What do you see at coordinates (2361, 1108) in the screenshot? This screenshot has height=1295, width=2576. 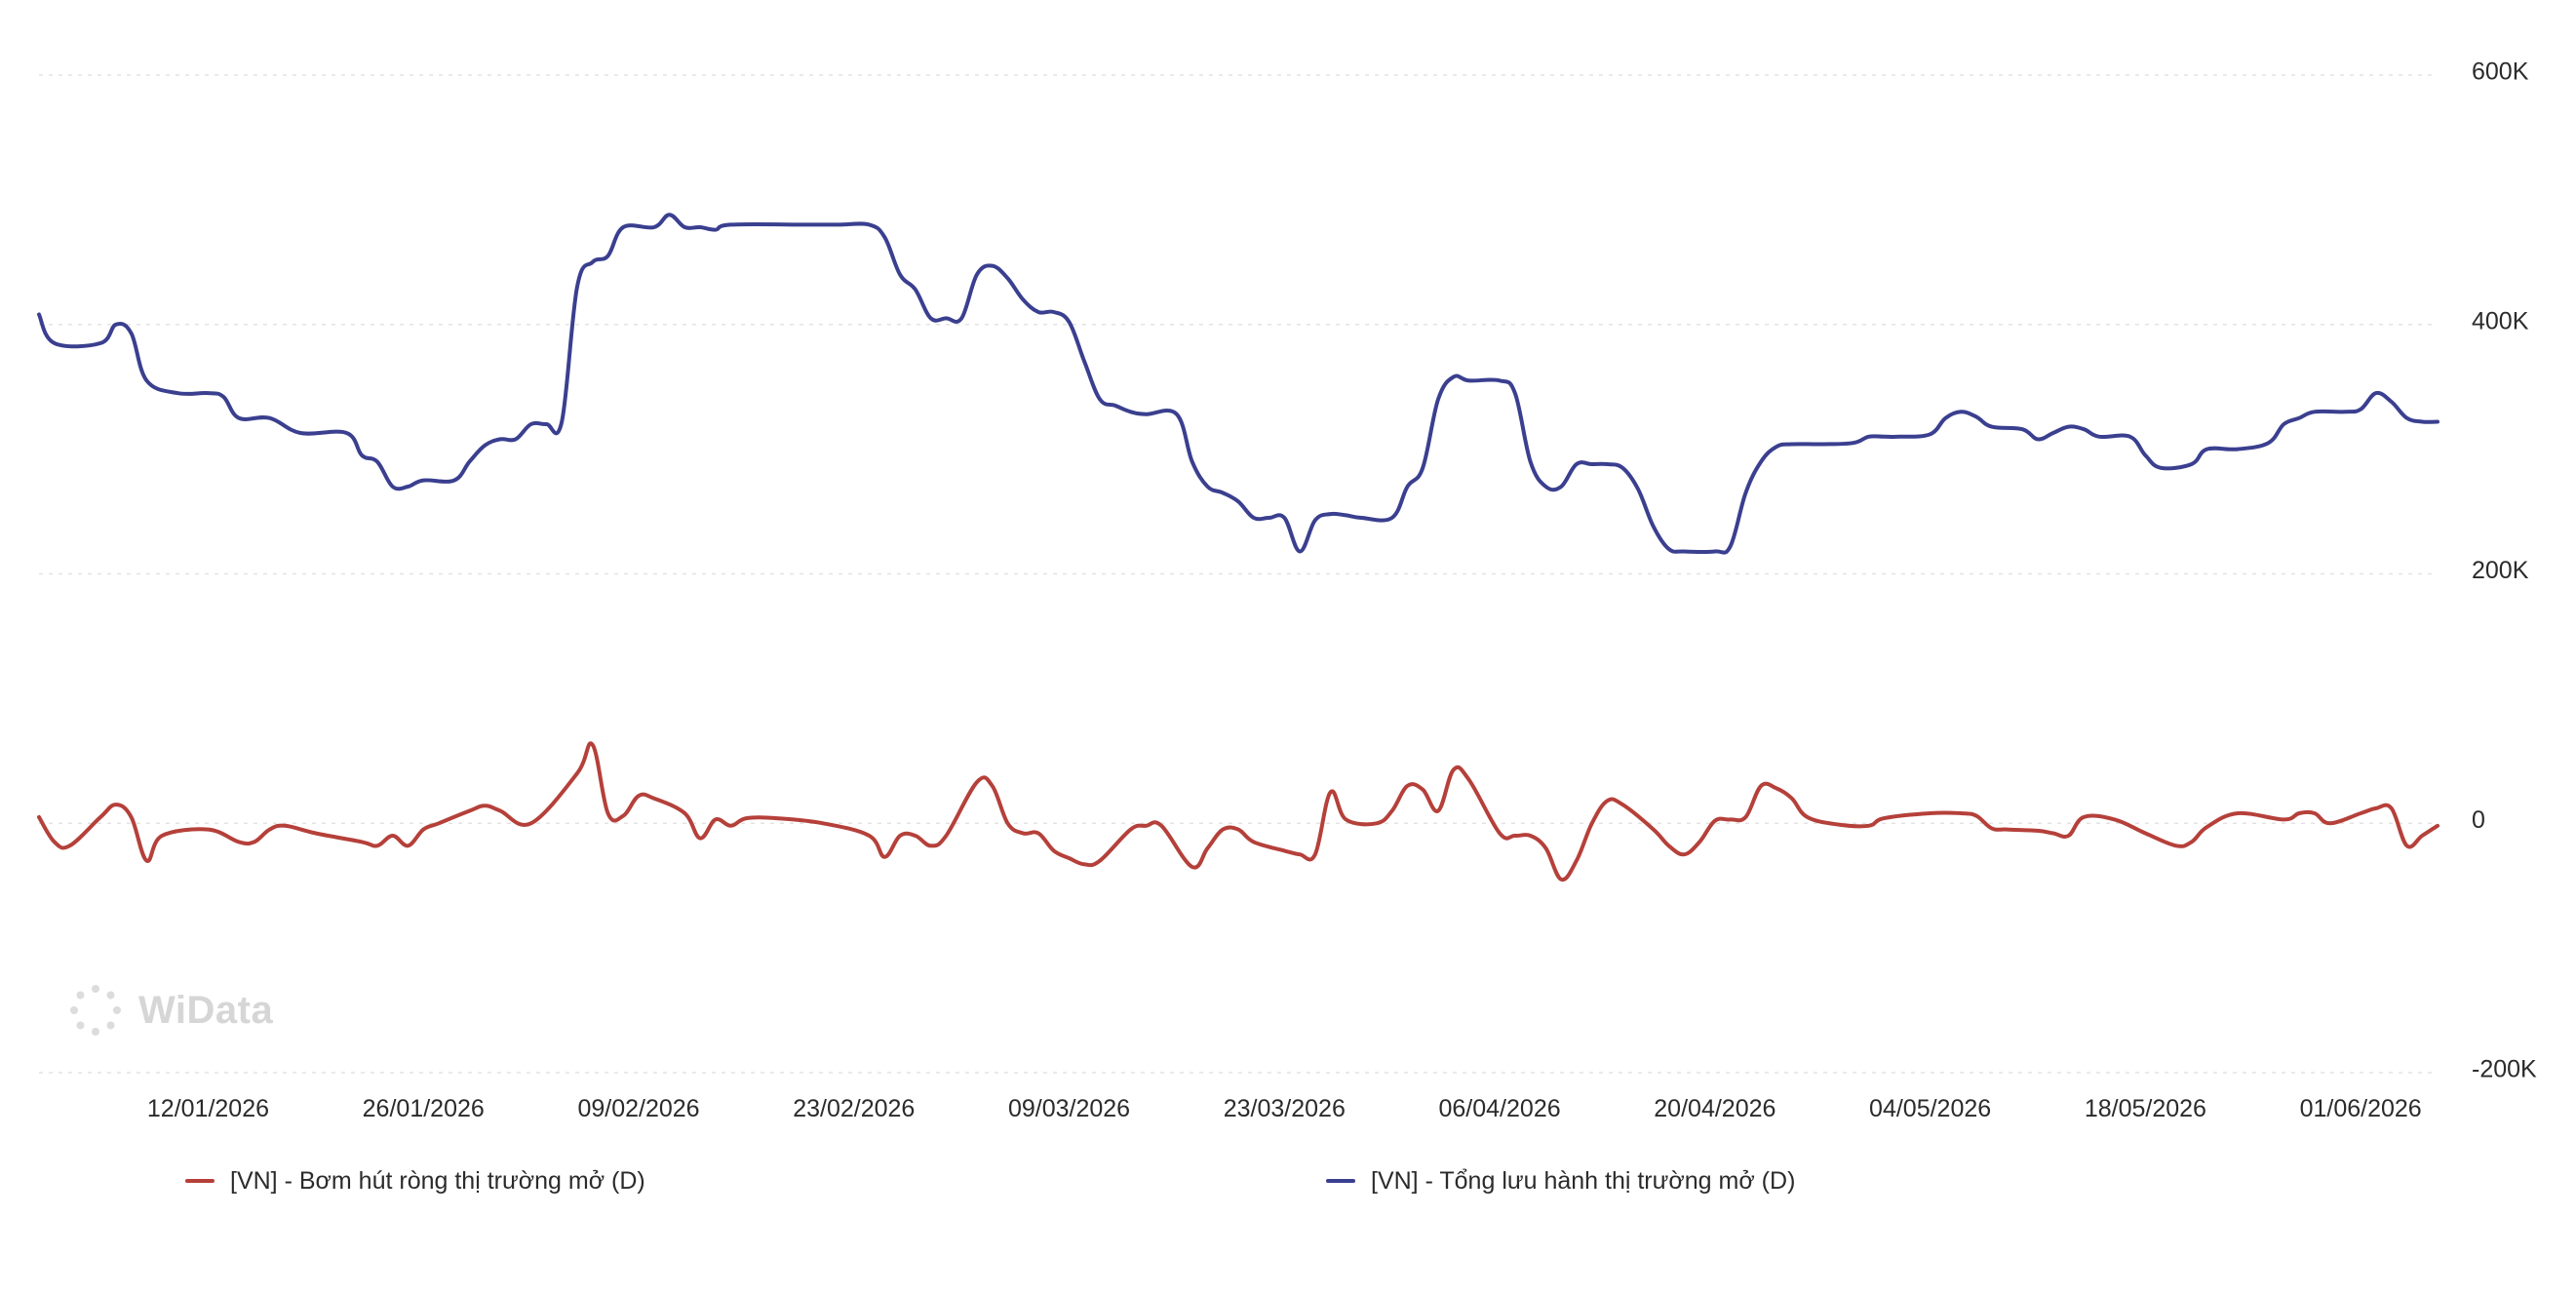 I see `x-tick-label: 01/06/2026` at bounding box center [2361, 1108].